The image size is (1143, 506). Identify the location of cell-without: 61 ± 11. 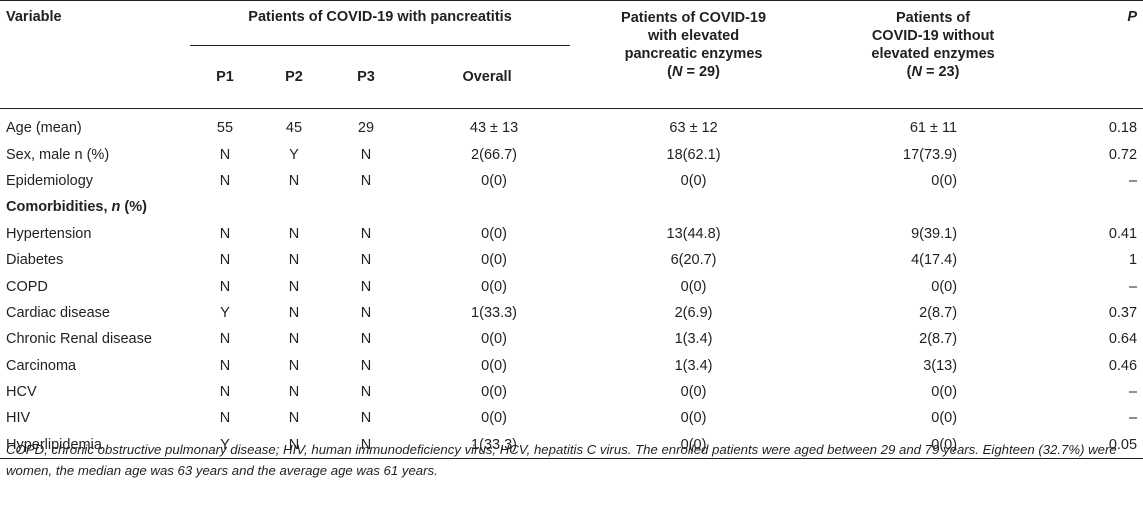
(933, 128).